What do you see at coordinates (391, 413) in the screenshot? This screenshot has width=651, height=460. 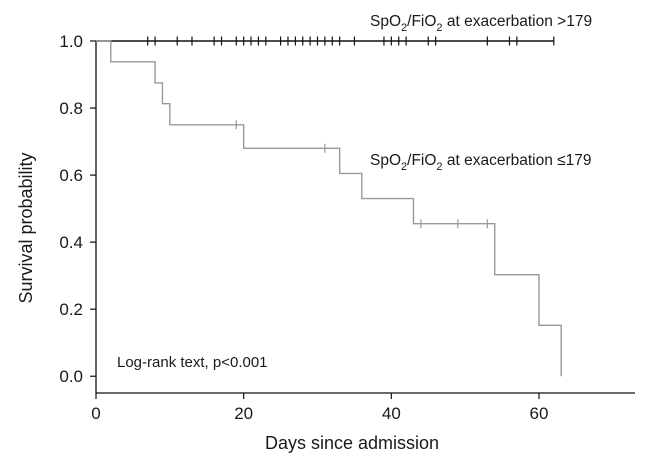 I see `x-tick-label: 40` at bounding box center [391, 413].